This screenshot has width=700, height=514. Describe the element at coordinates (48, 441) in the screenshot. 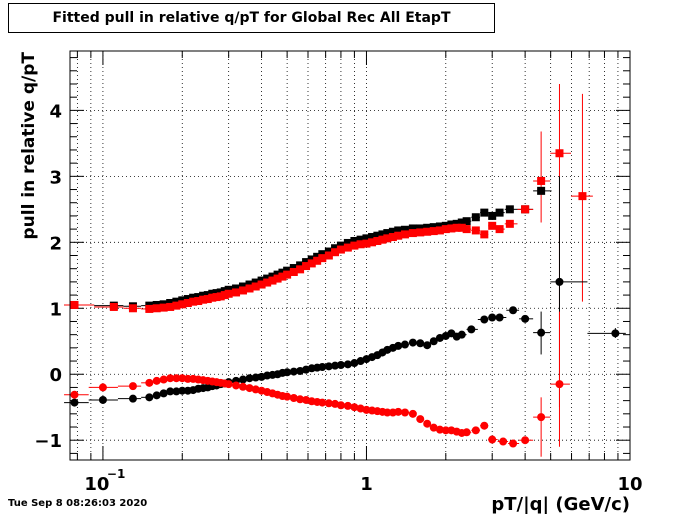

I see `y-tick-label: −1` at that location.